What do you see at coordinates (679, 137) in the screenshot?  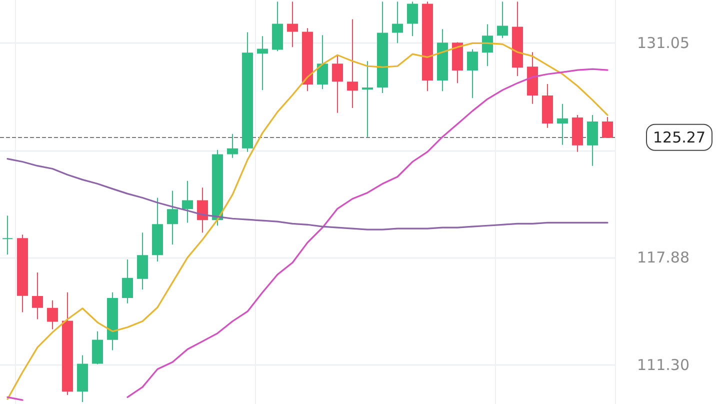 I see `ref-line-label: 125.27` at bounding box center [679, 137].